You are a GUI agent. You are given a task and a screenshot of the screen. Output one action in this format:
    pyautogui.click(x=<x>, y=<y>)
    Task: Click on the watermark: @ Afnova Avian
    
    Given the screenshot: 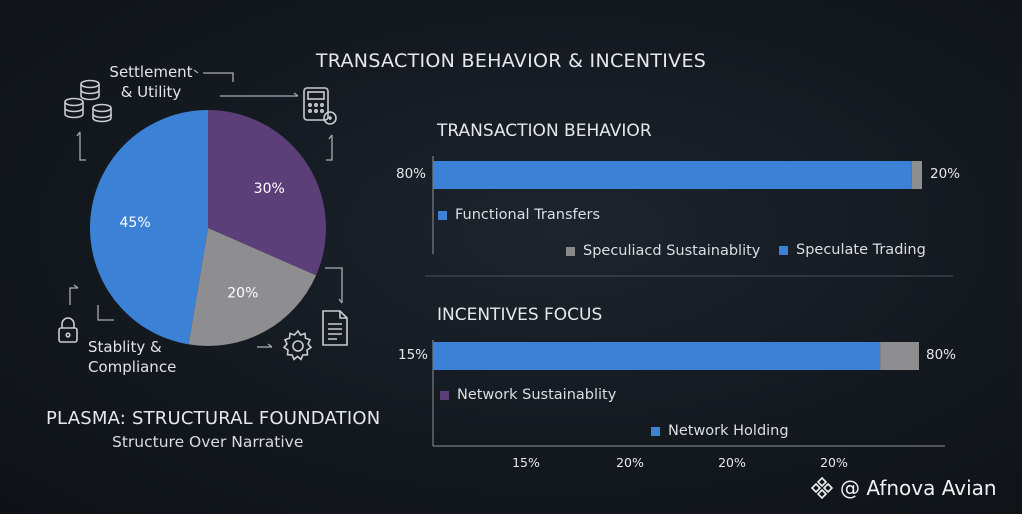 What is the action you would take?
    pyautogui.click(x=903, y=488)
    